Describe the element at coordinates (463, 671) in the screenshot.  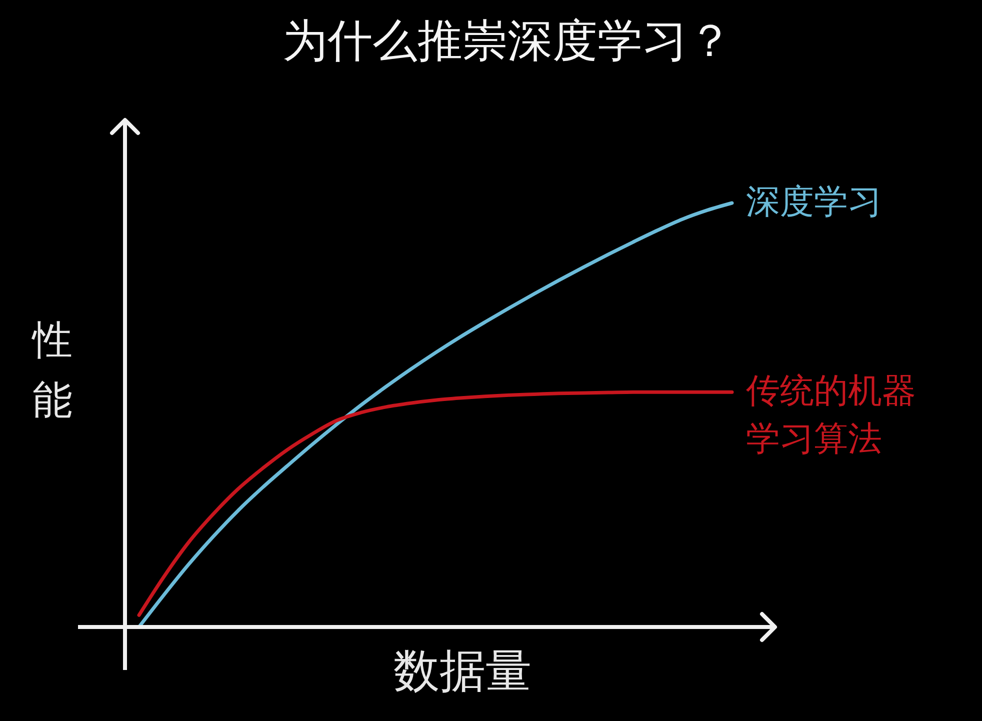
I see `x-axis-title: 数据量` at that location.